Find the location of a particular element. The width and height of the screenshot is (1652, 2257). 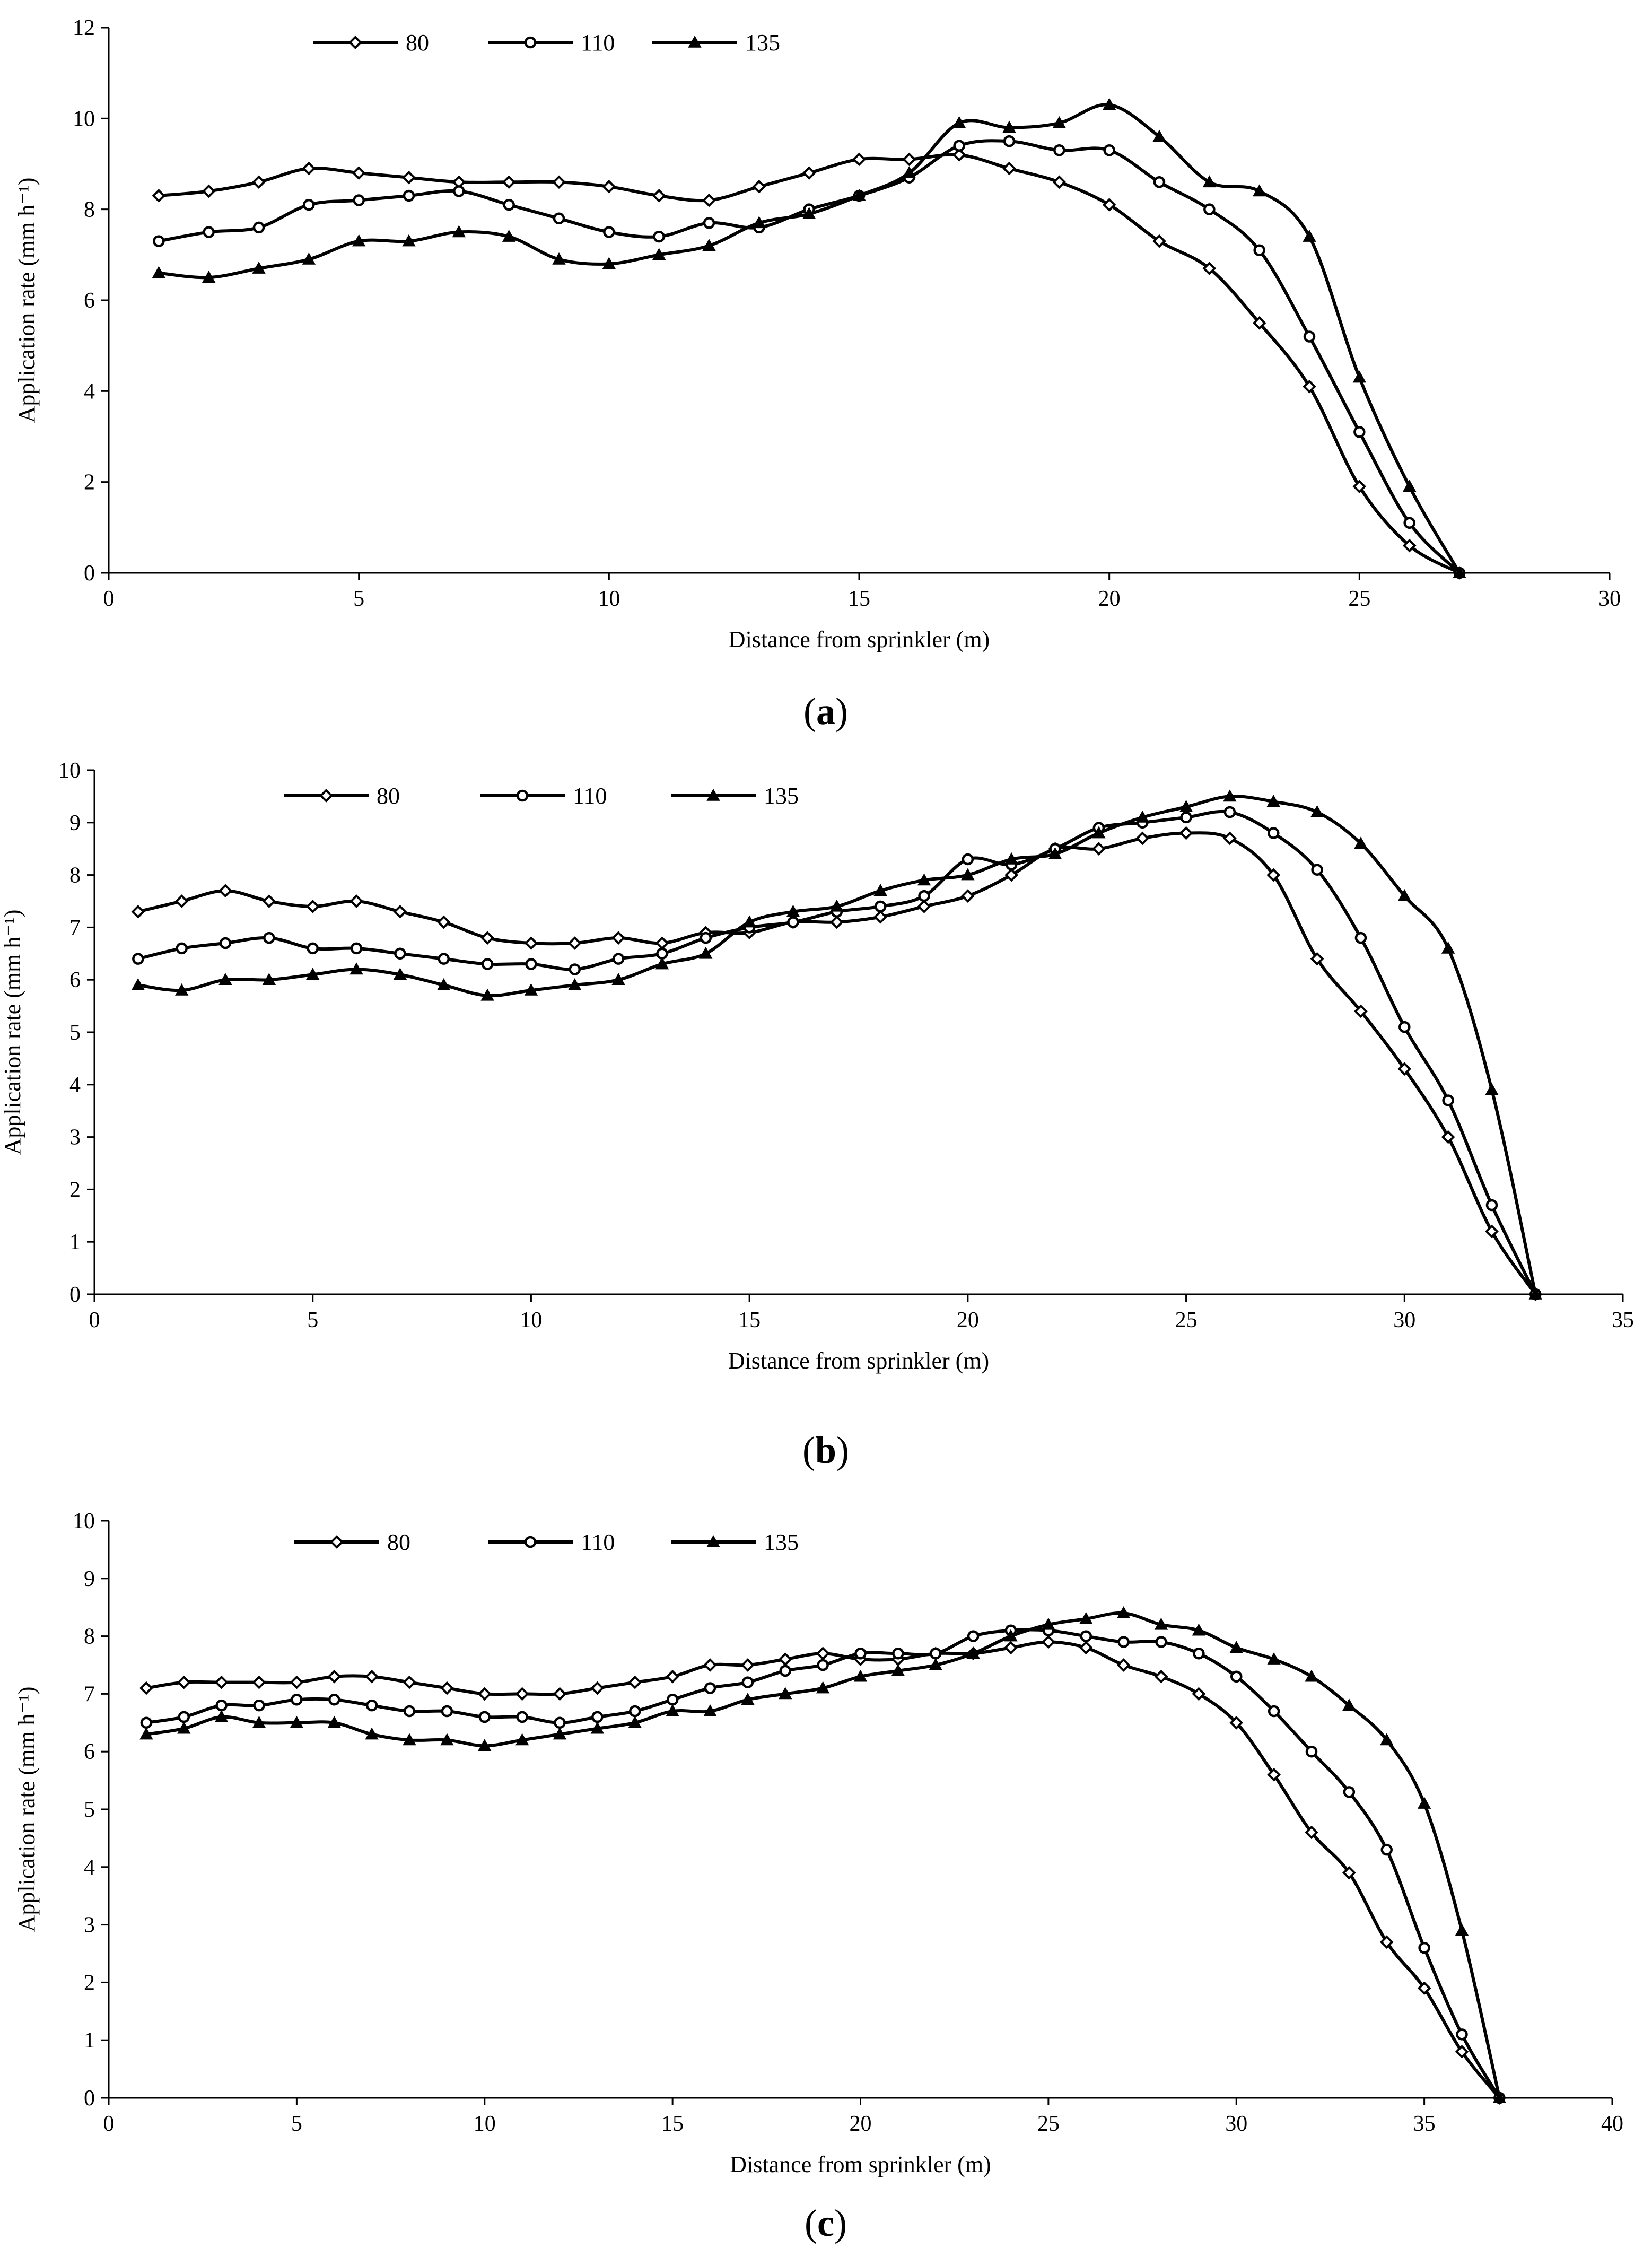

y-tick-label-a: 4 is located at coordinates (90, 392).